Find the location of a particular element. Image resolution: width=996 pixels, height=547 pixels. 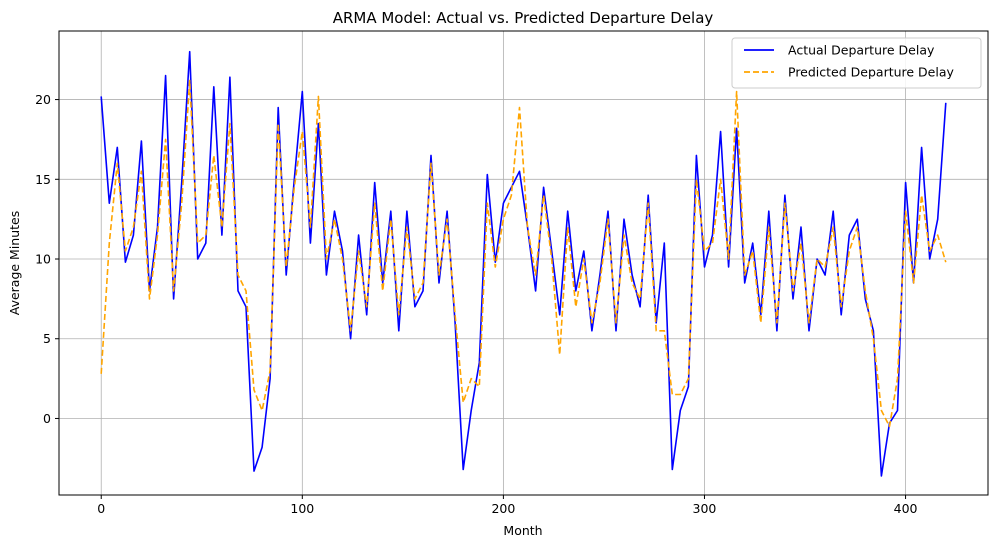

y-tick-label: 10 is located at coordinates (43, 259).